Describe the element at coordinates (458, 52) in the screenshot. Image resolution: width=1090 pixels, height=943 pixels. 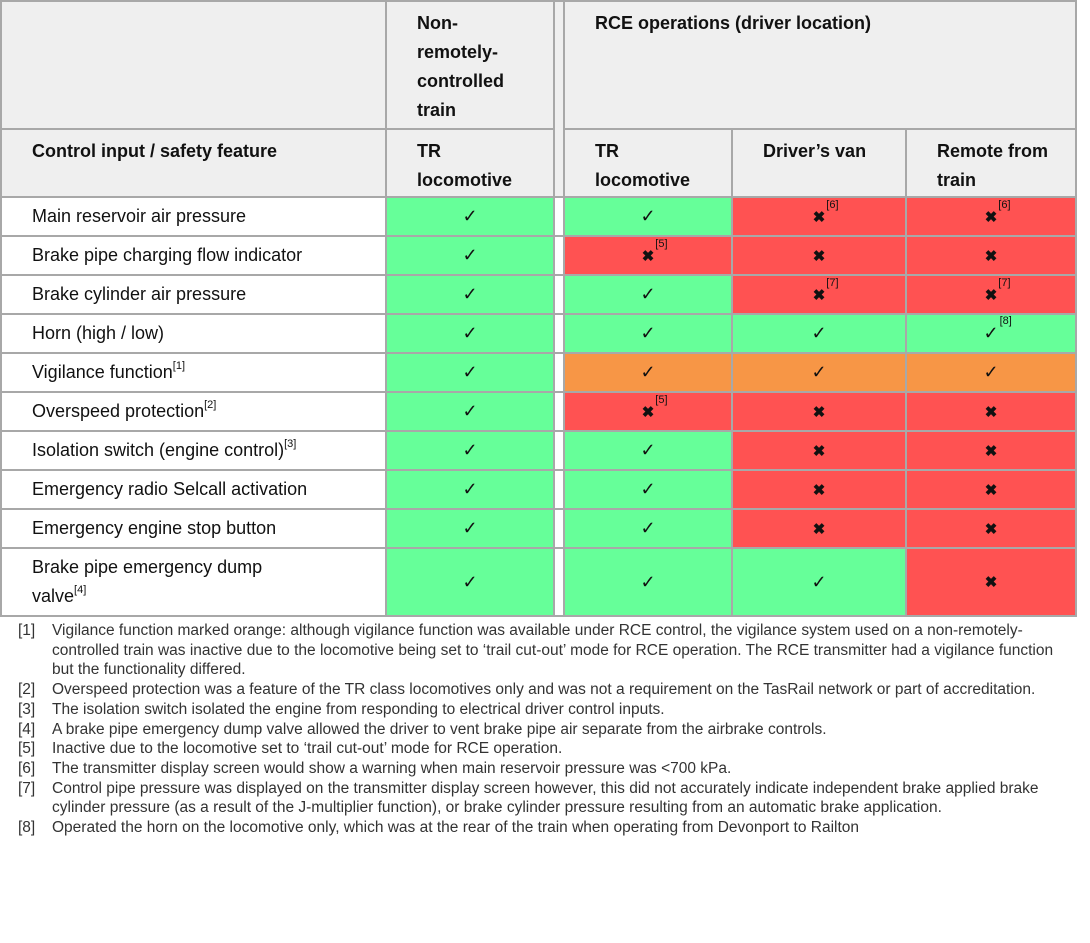
I see `header-non-remote-line: remotely-` at that location.